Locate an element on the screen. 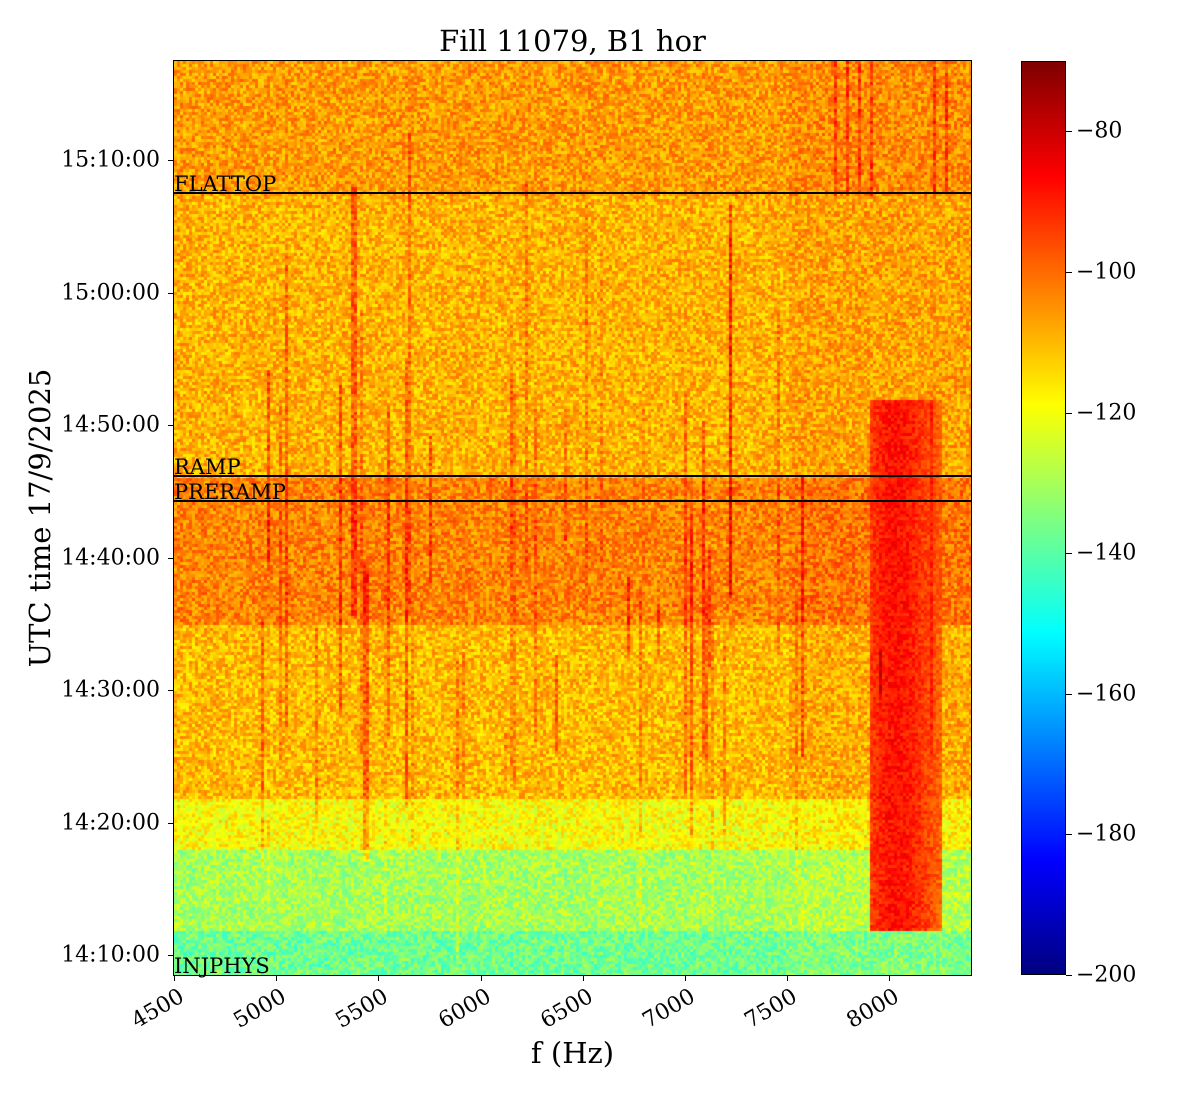 The width and height of the screenshot is (1200, 1100). colorbar-tick-label: −180 is located at coordinates (1106, 834).